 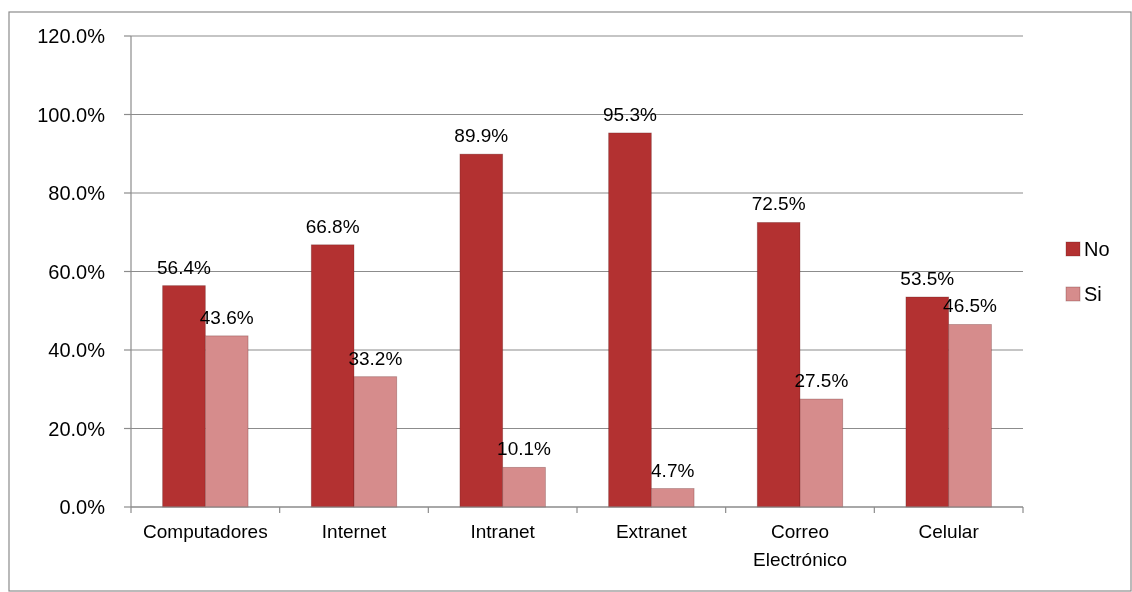 What do you see at coordinates (651, 531) in the screenshot?
I see `x-tick-label: Extranet` at bounding box center [651, 531].